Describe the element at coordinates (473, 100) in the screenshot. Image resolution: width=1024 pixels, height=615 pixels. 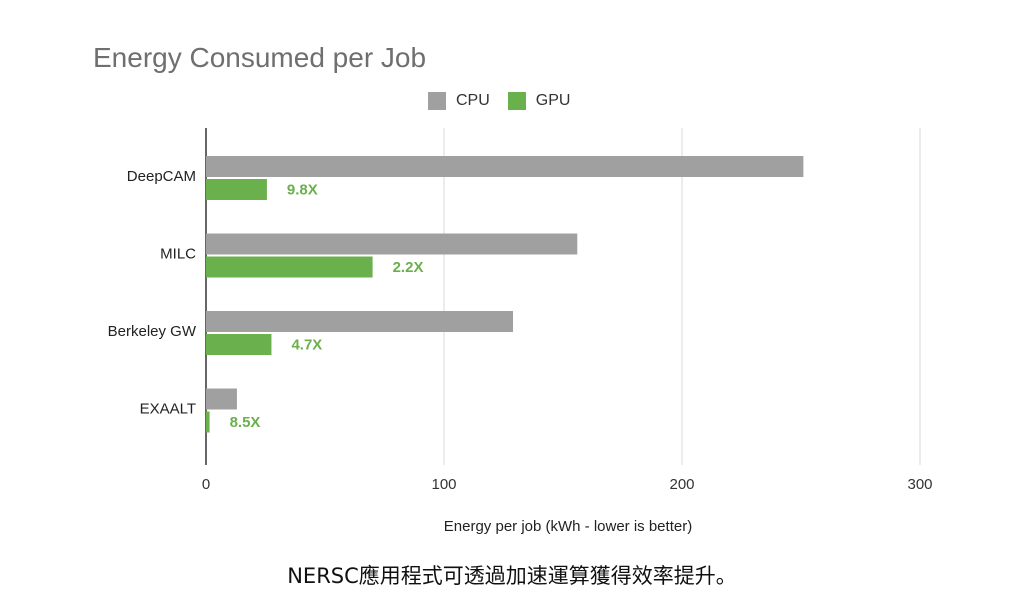
I see `legend-label-cpu: CPU` at that location.